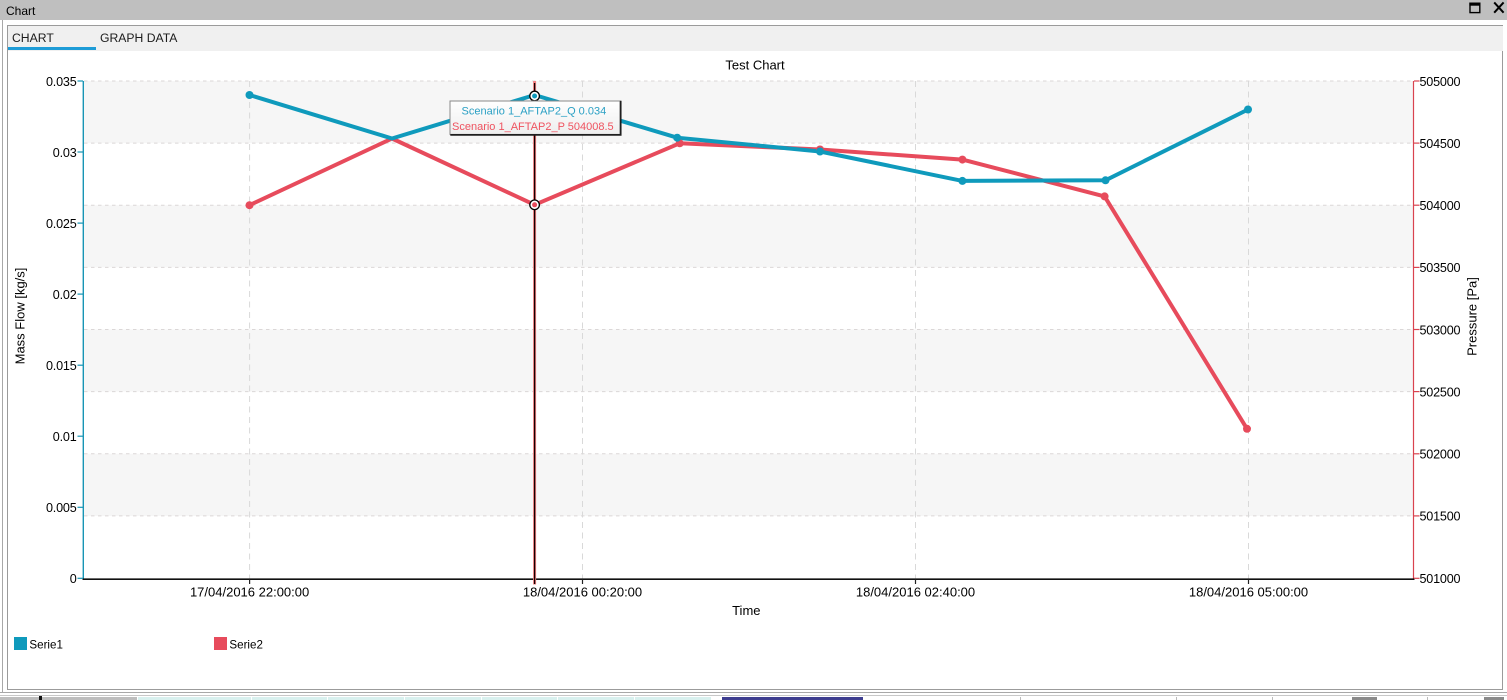  I want to click on svg-text: 0, so click(73, 579).